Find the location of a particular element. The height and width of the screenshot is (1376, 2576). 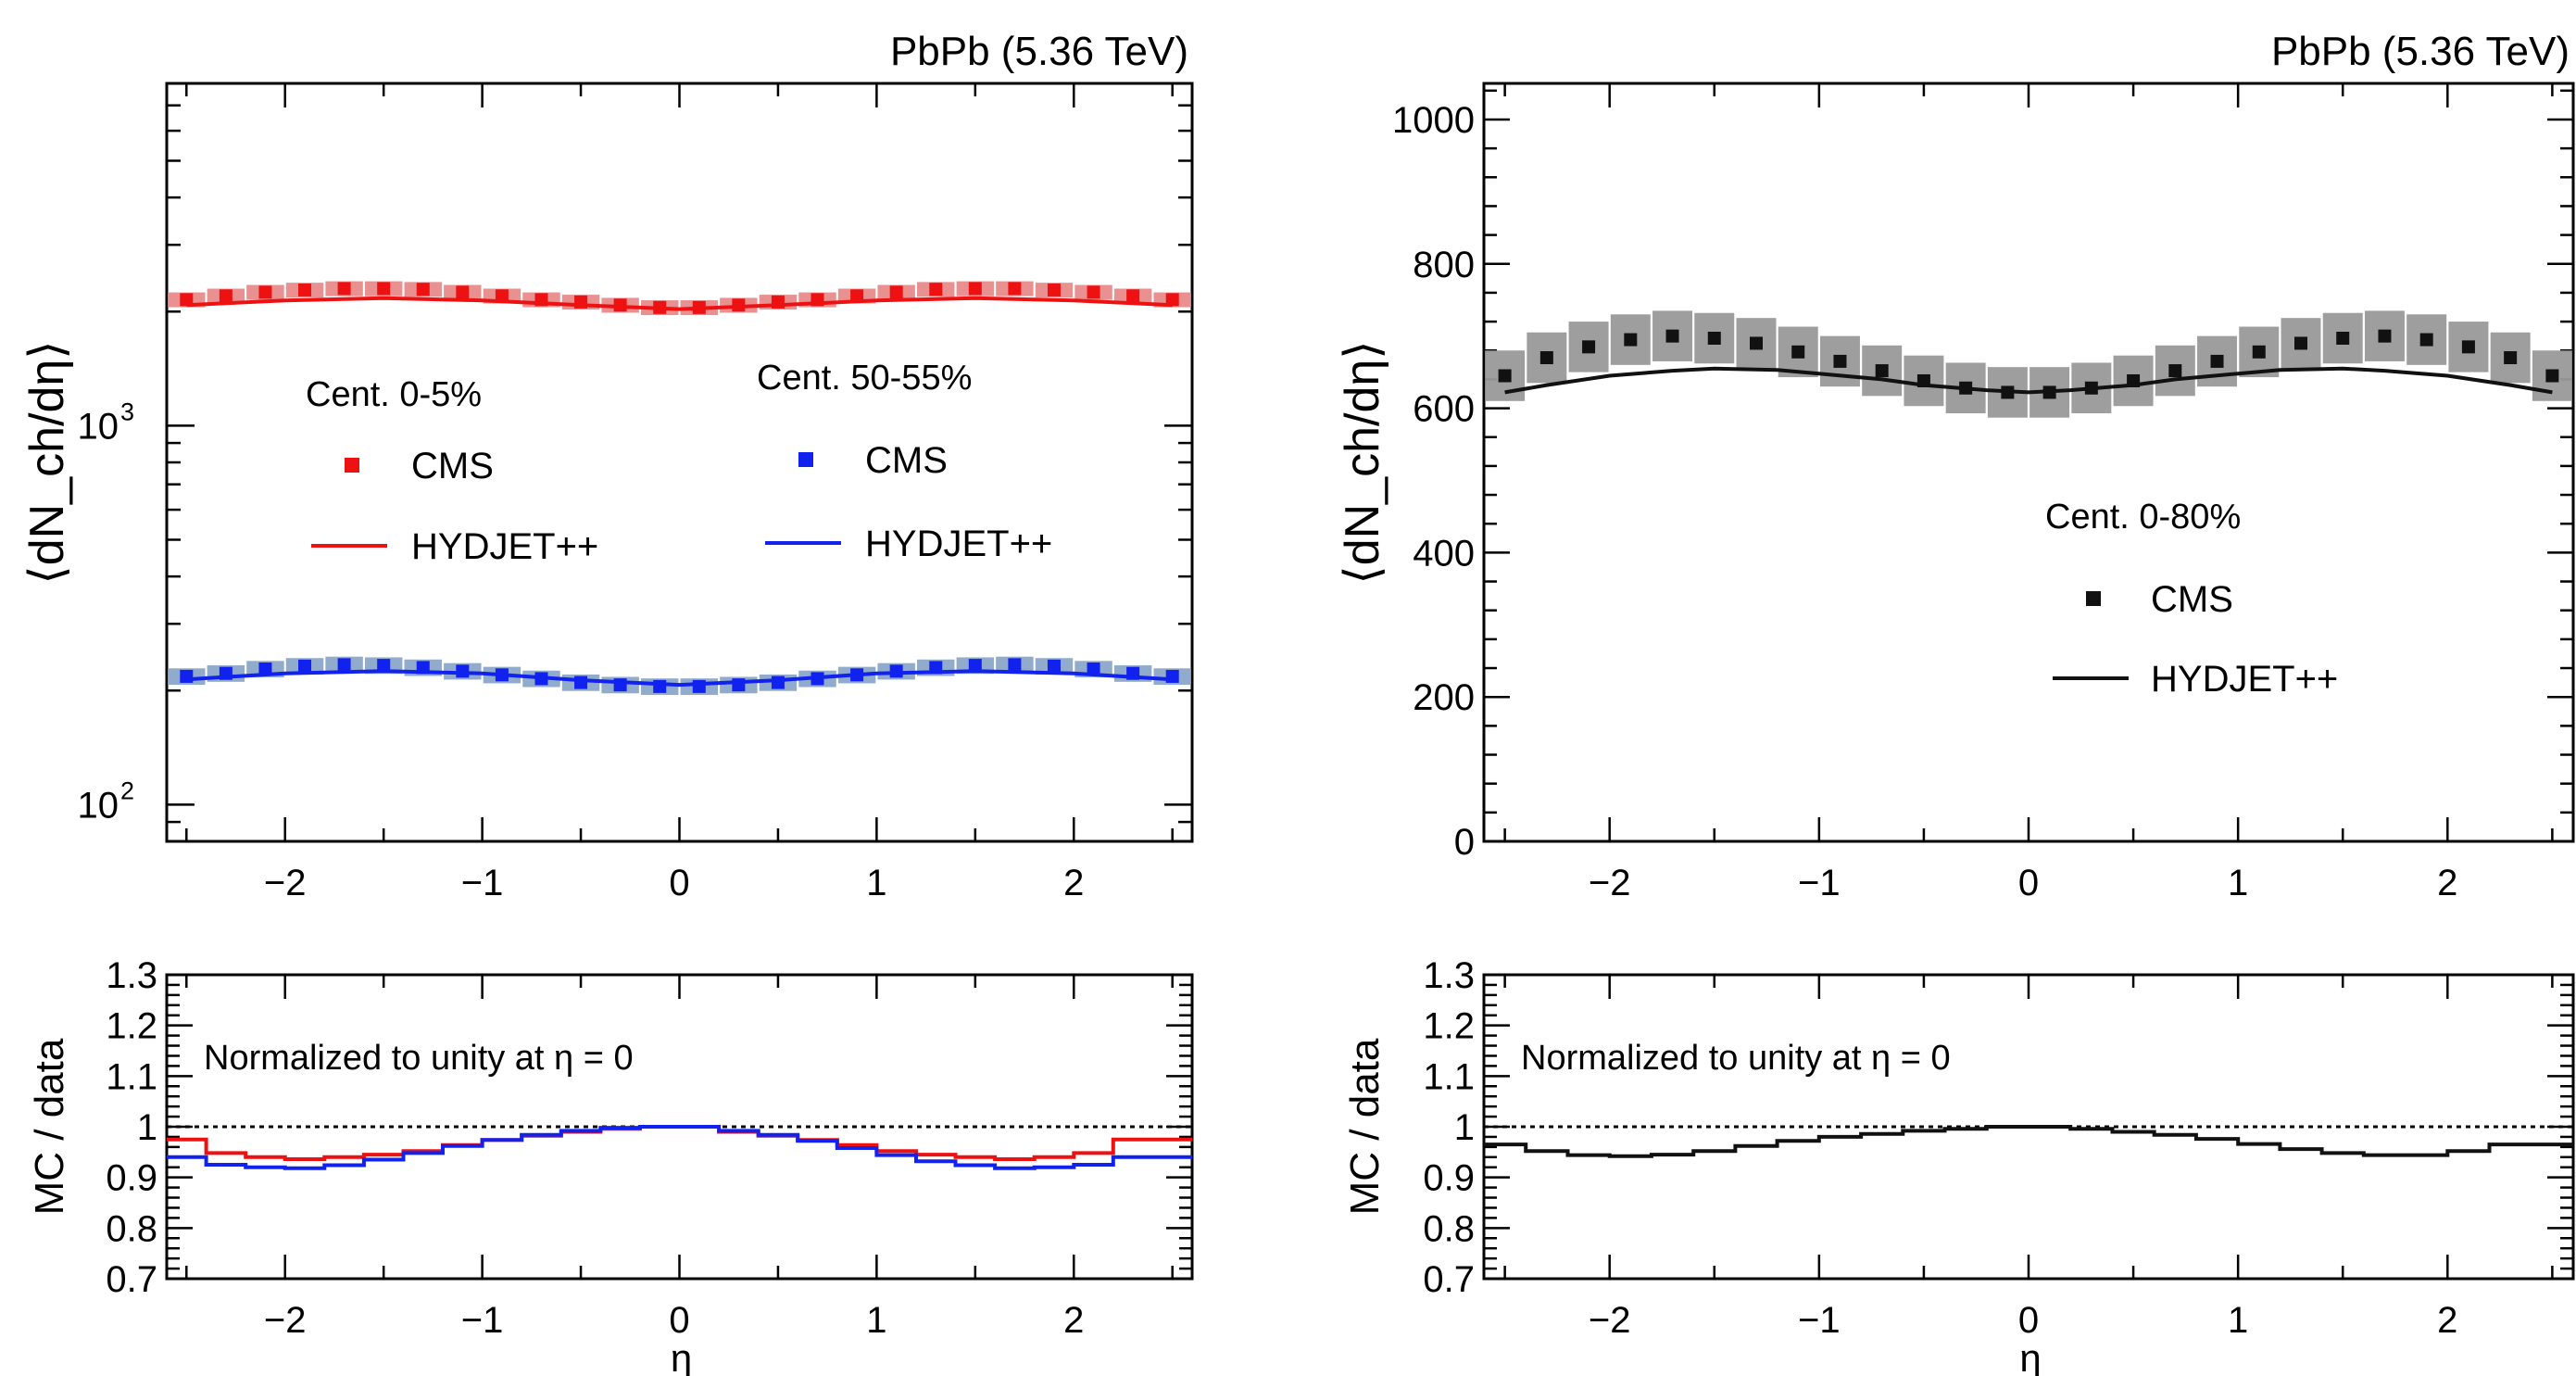

y-tick-label: 10 3 is located at coordinates (106, 422).